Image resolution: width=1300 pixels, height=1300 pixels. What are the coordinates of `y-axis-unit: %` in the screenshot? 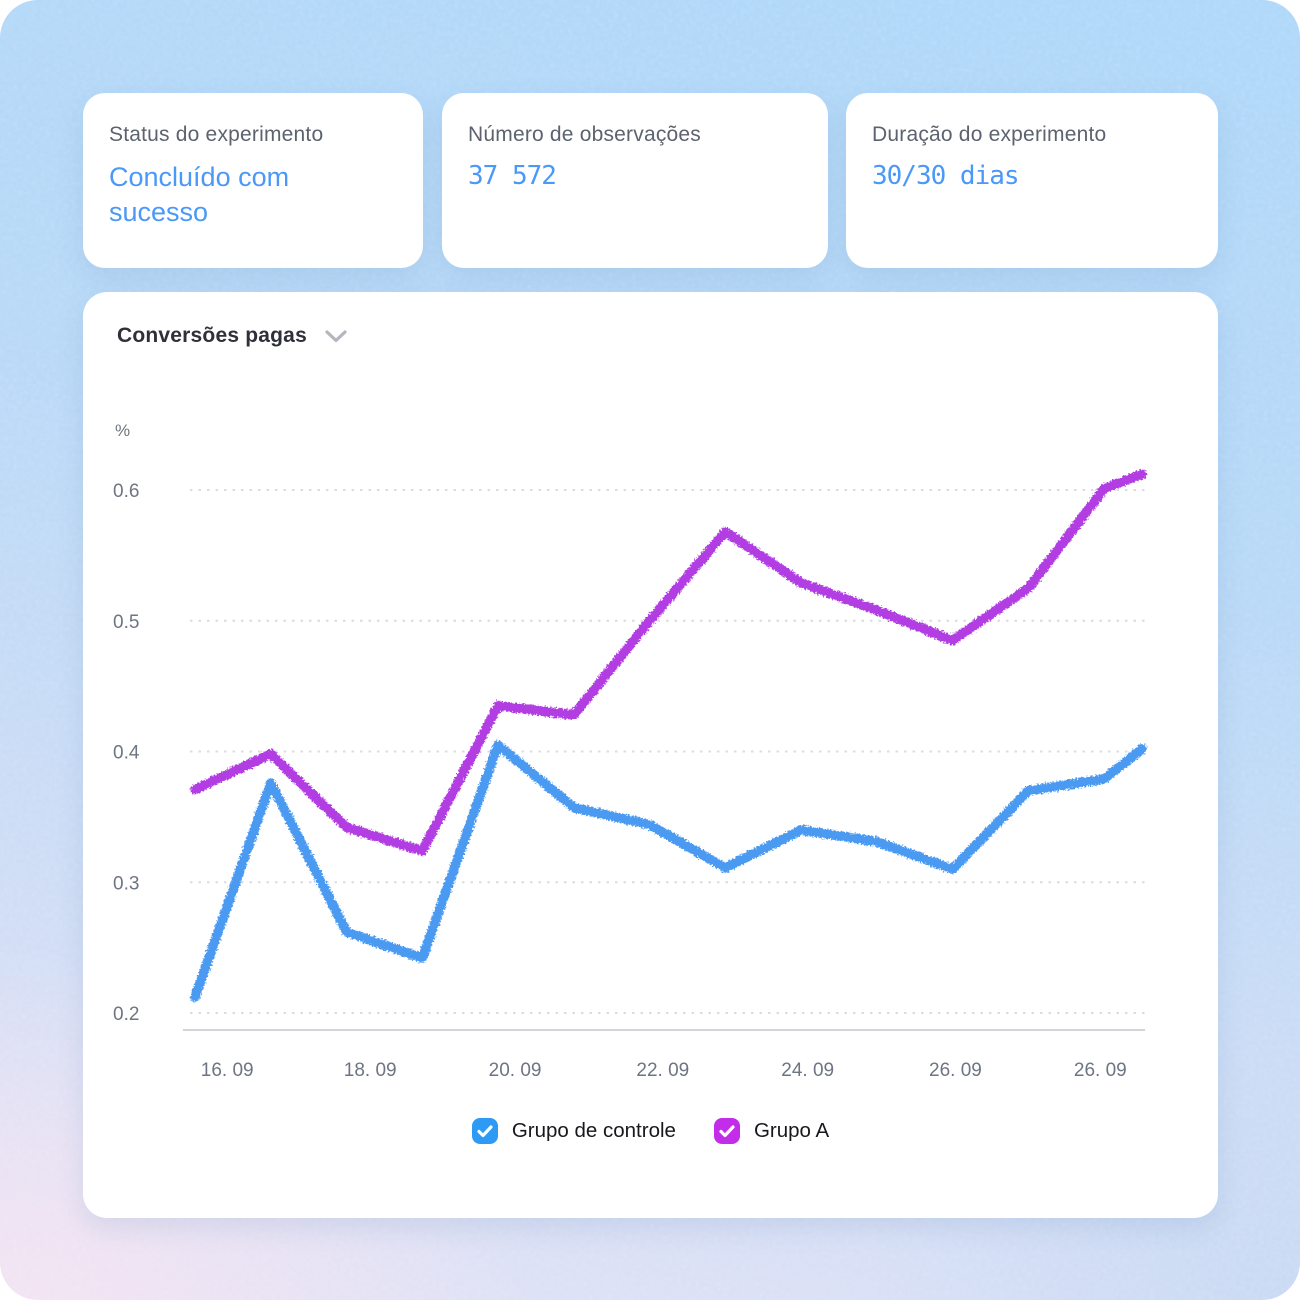 It's located at (122, 430).